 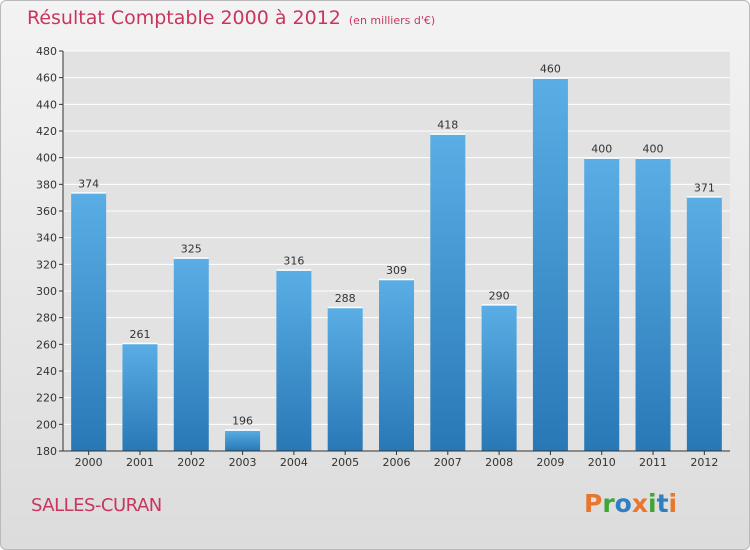 I want to click on y-tick-label: 460, so click(x=46, y=78).